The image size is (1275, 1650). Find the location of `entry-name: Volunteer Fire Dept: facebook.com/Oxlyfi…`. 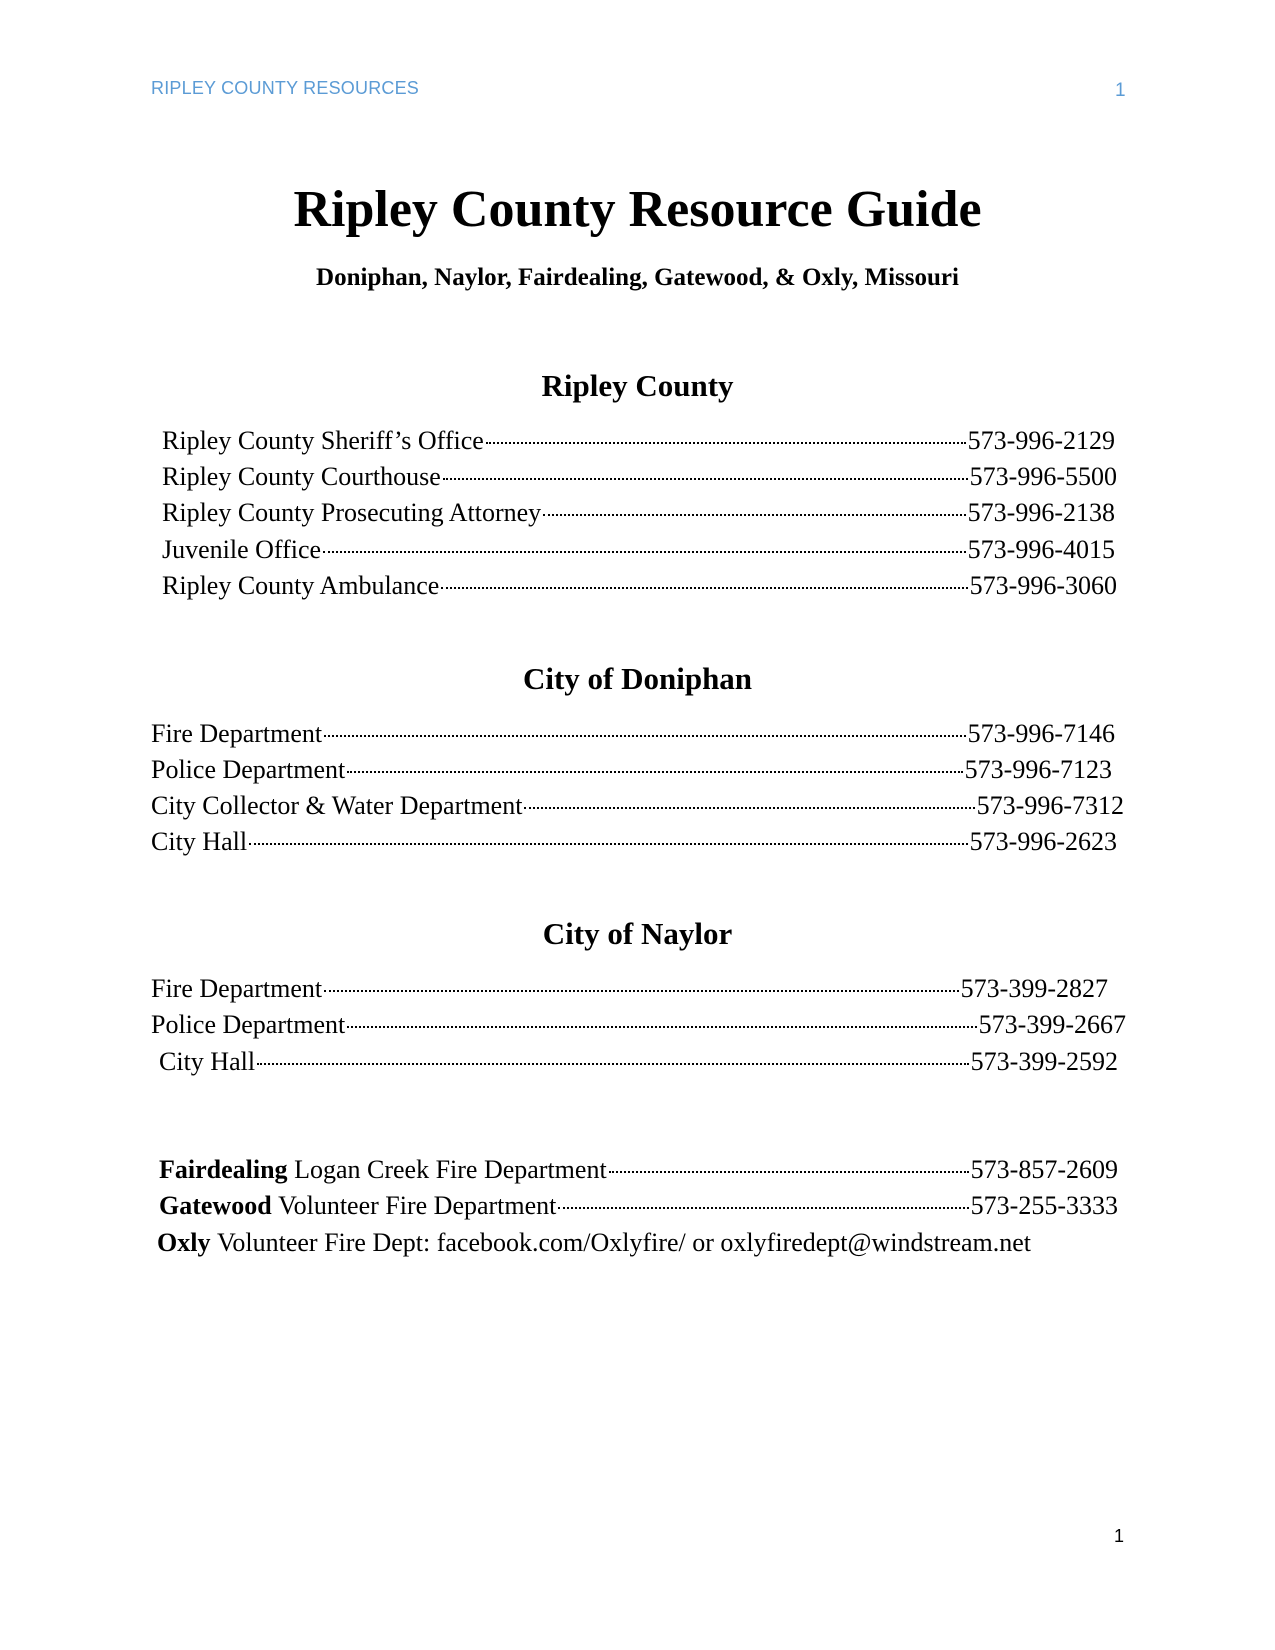

entry-name: Volunteer Fire Dept: facebook.com/Oxlyfi… is located at coordinates (624, 1242).